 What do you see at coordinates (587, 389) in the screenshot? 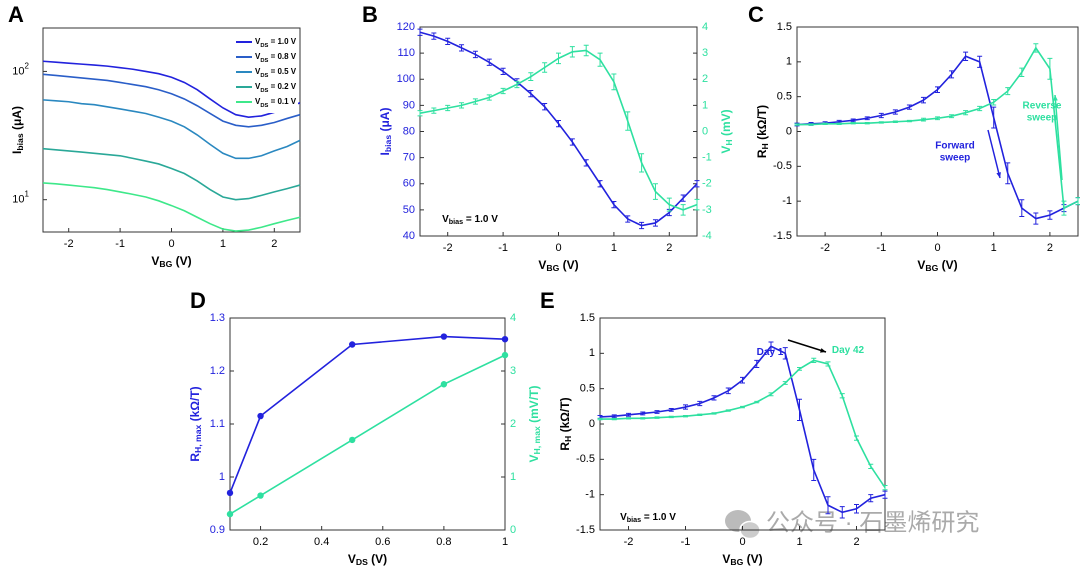
I see `y-tick-label: 0.5` at bounding box center [587, 389].